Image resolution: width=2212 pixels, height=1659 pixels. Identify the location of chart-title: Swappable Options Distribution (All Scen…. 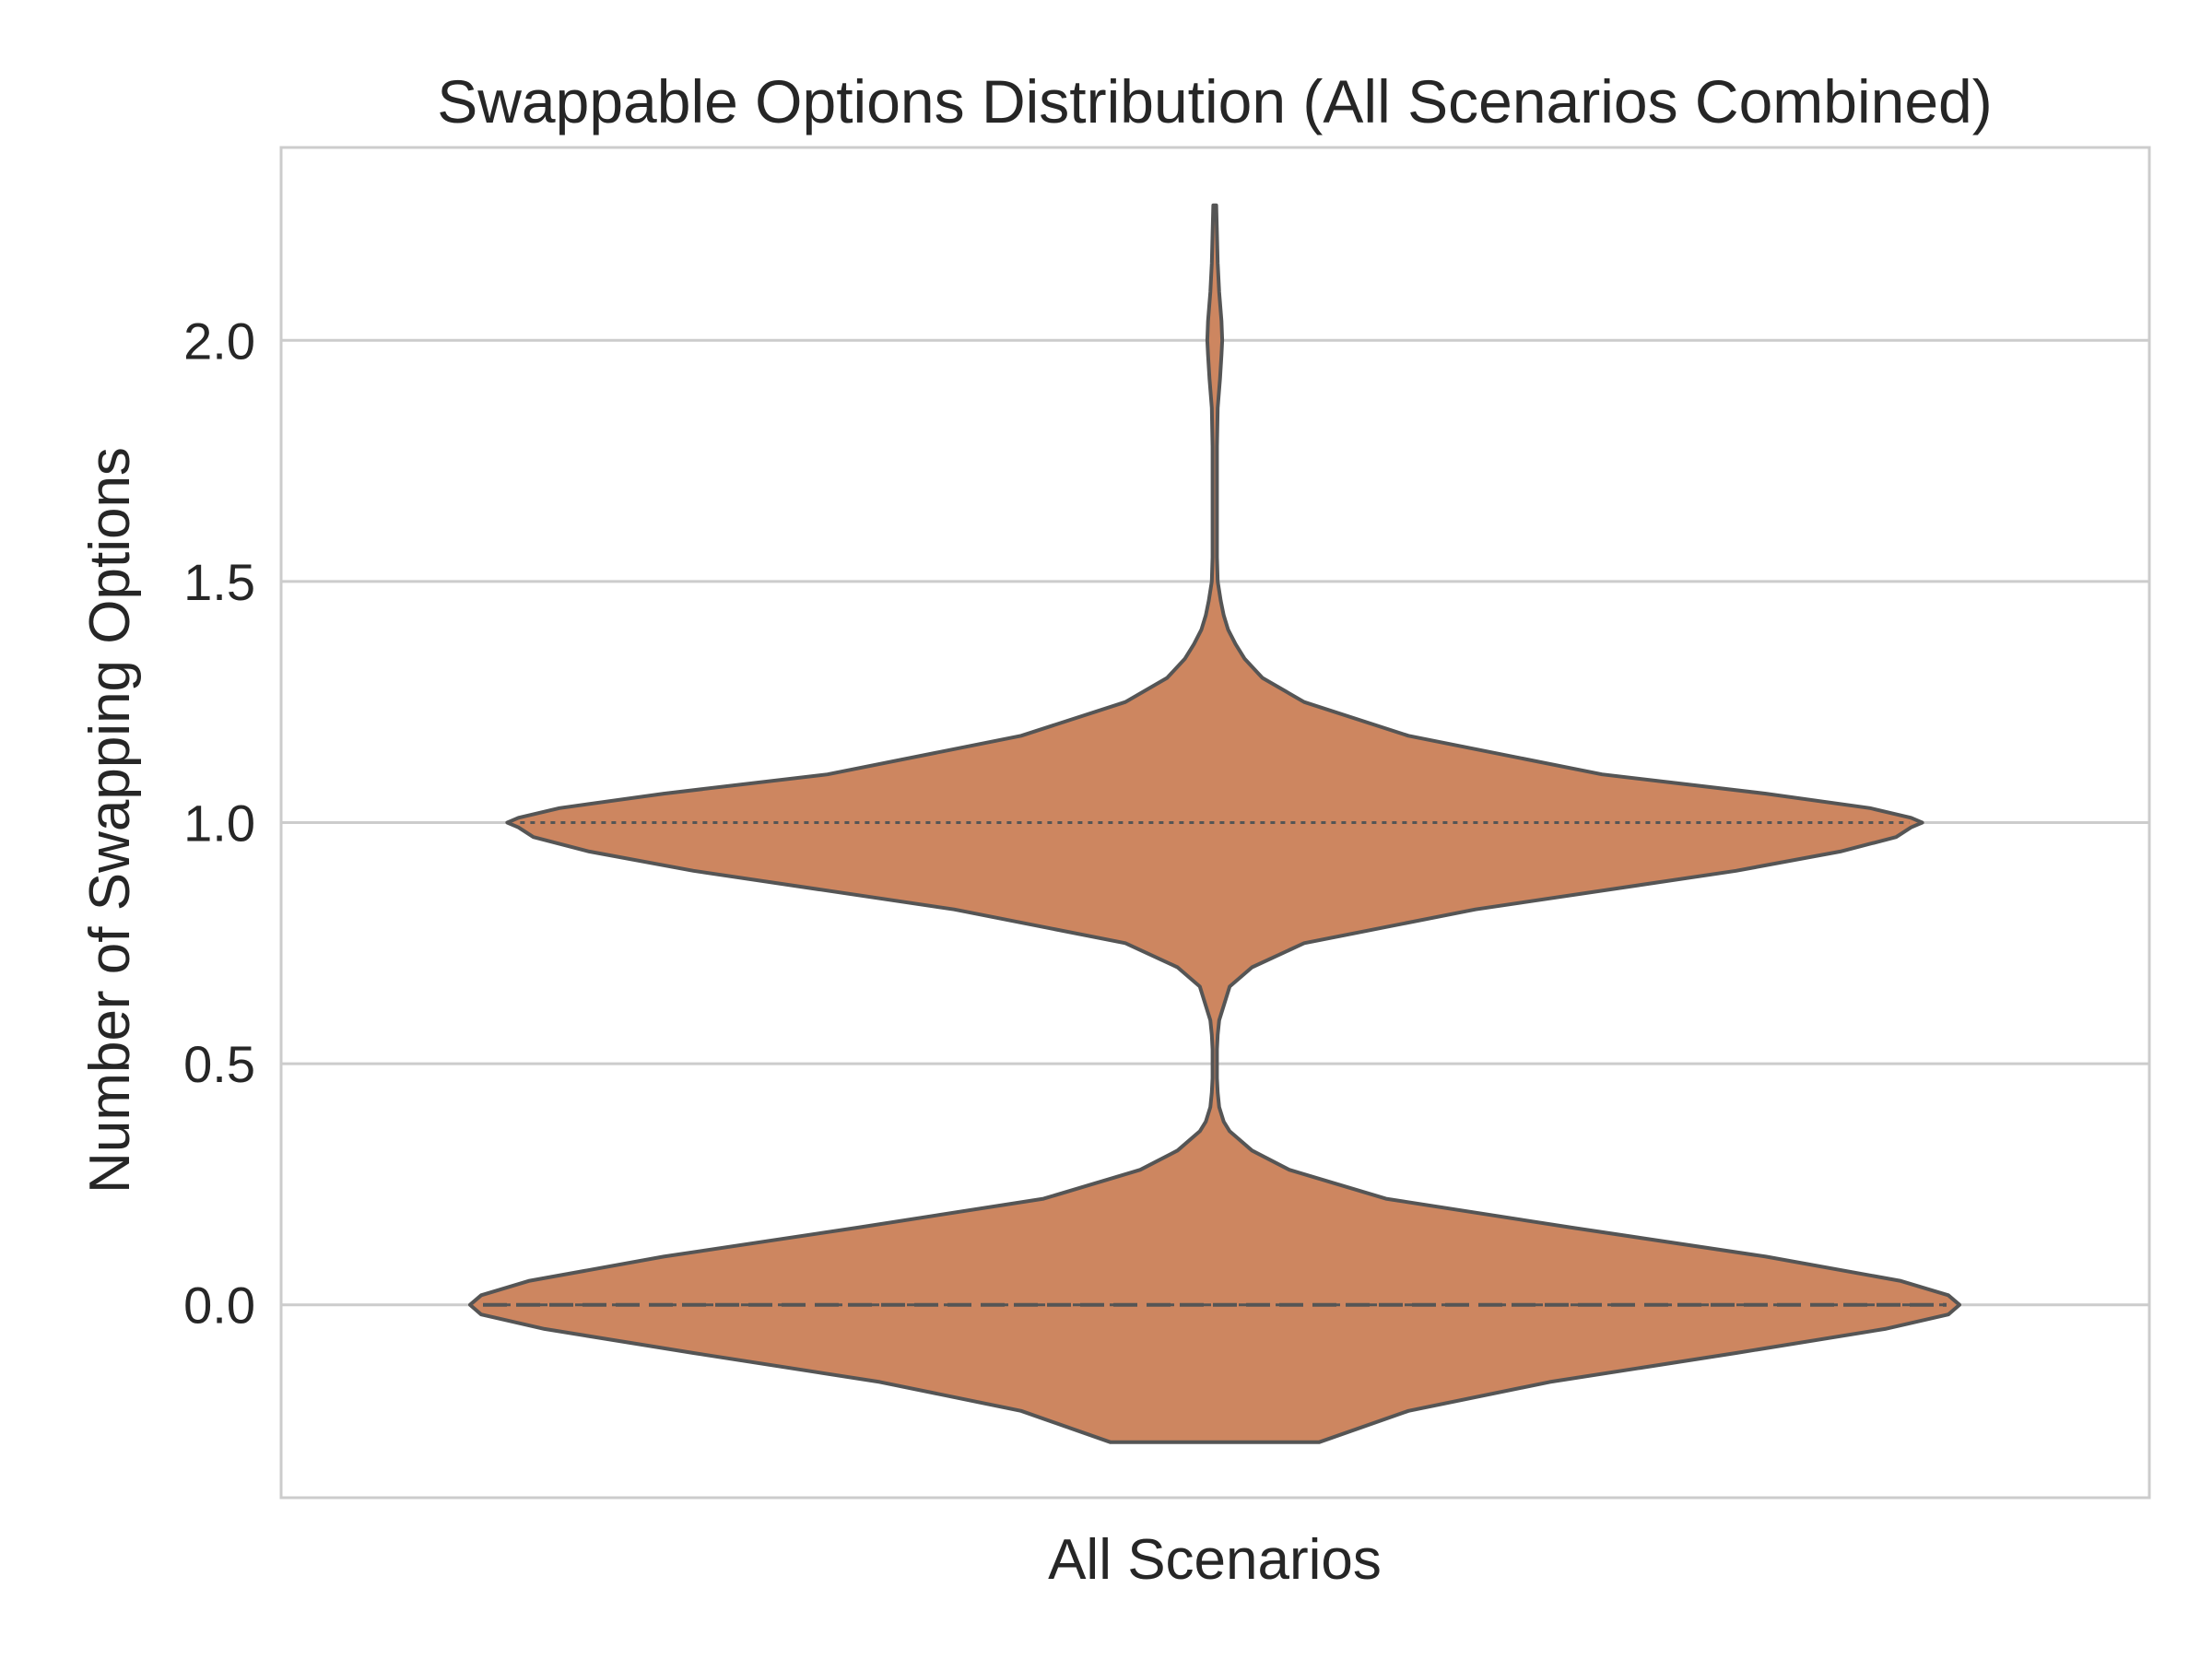
(1214, 101).